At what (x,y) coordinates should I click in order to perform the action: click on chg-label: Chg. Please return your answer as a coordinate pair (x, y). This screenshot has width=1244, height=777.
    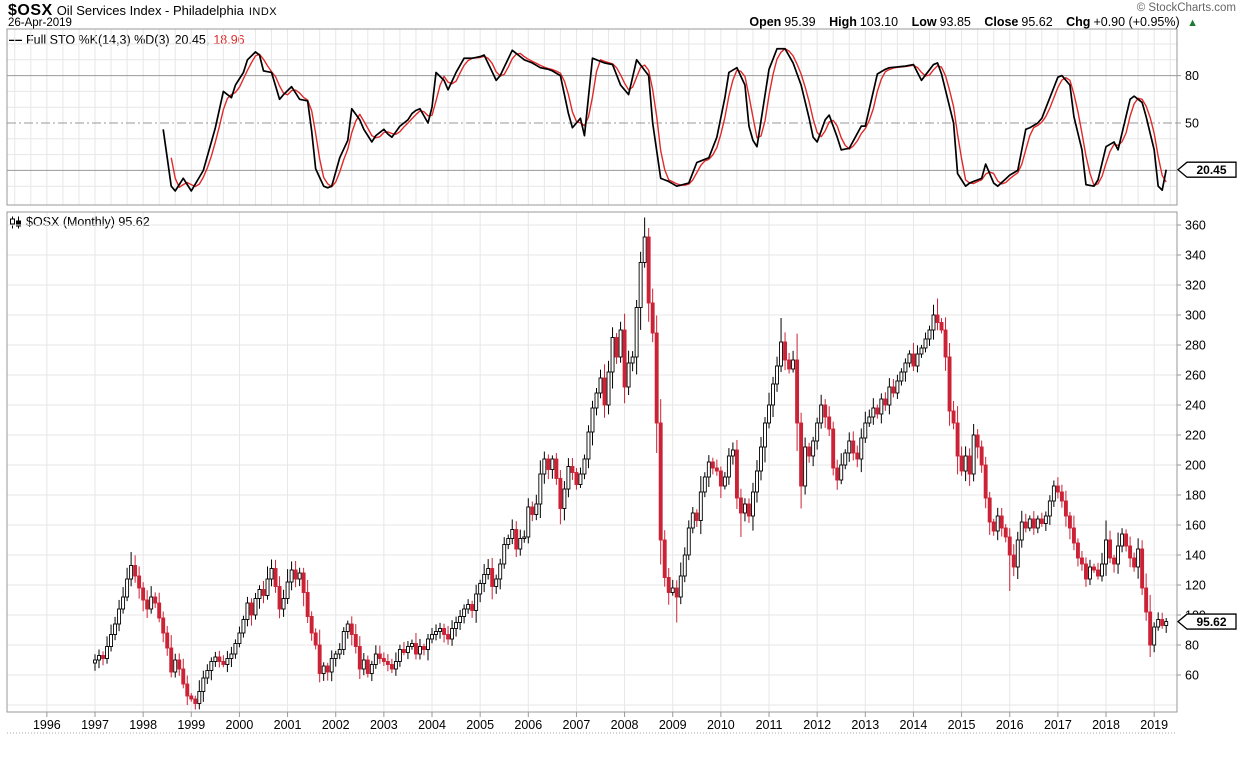
    Looking at the image, I should click on (1078, 22).